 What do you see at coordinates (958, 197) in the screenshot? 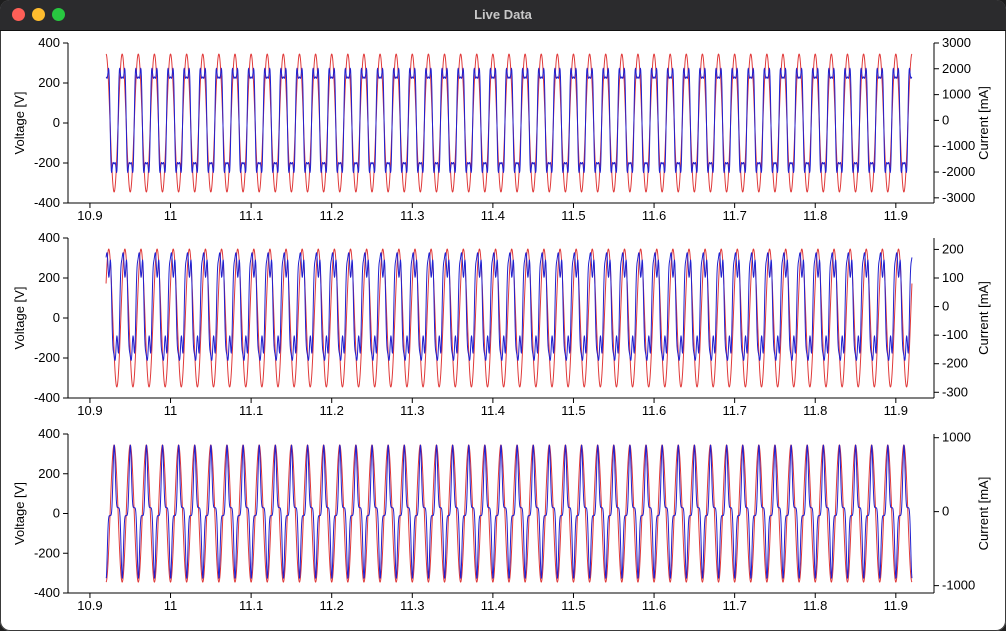
I see `right-tick-label: -3000` at bounding box center [958, 197].